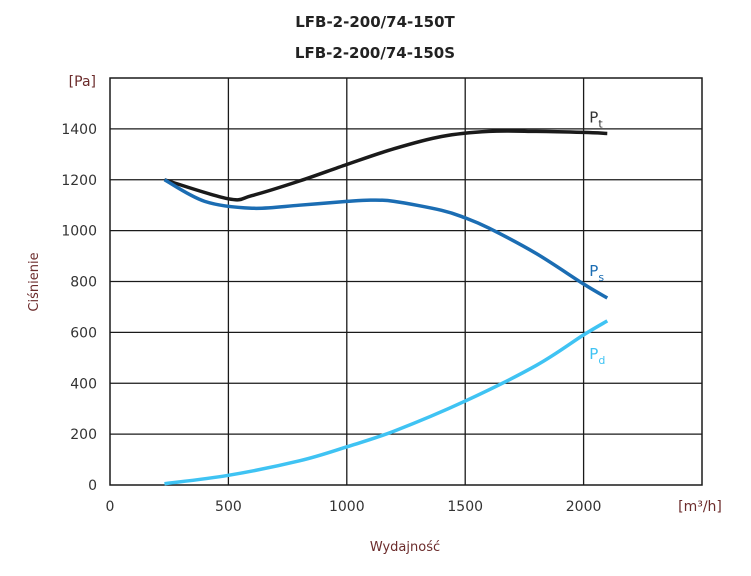 Image resolution: width=751 pixels, height=576 pixels. What do you see at coordinates (386, 239) in the screenshot?
I see `series-line-ps` at bounding box center [386, 239].